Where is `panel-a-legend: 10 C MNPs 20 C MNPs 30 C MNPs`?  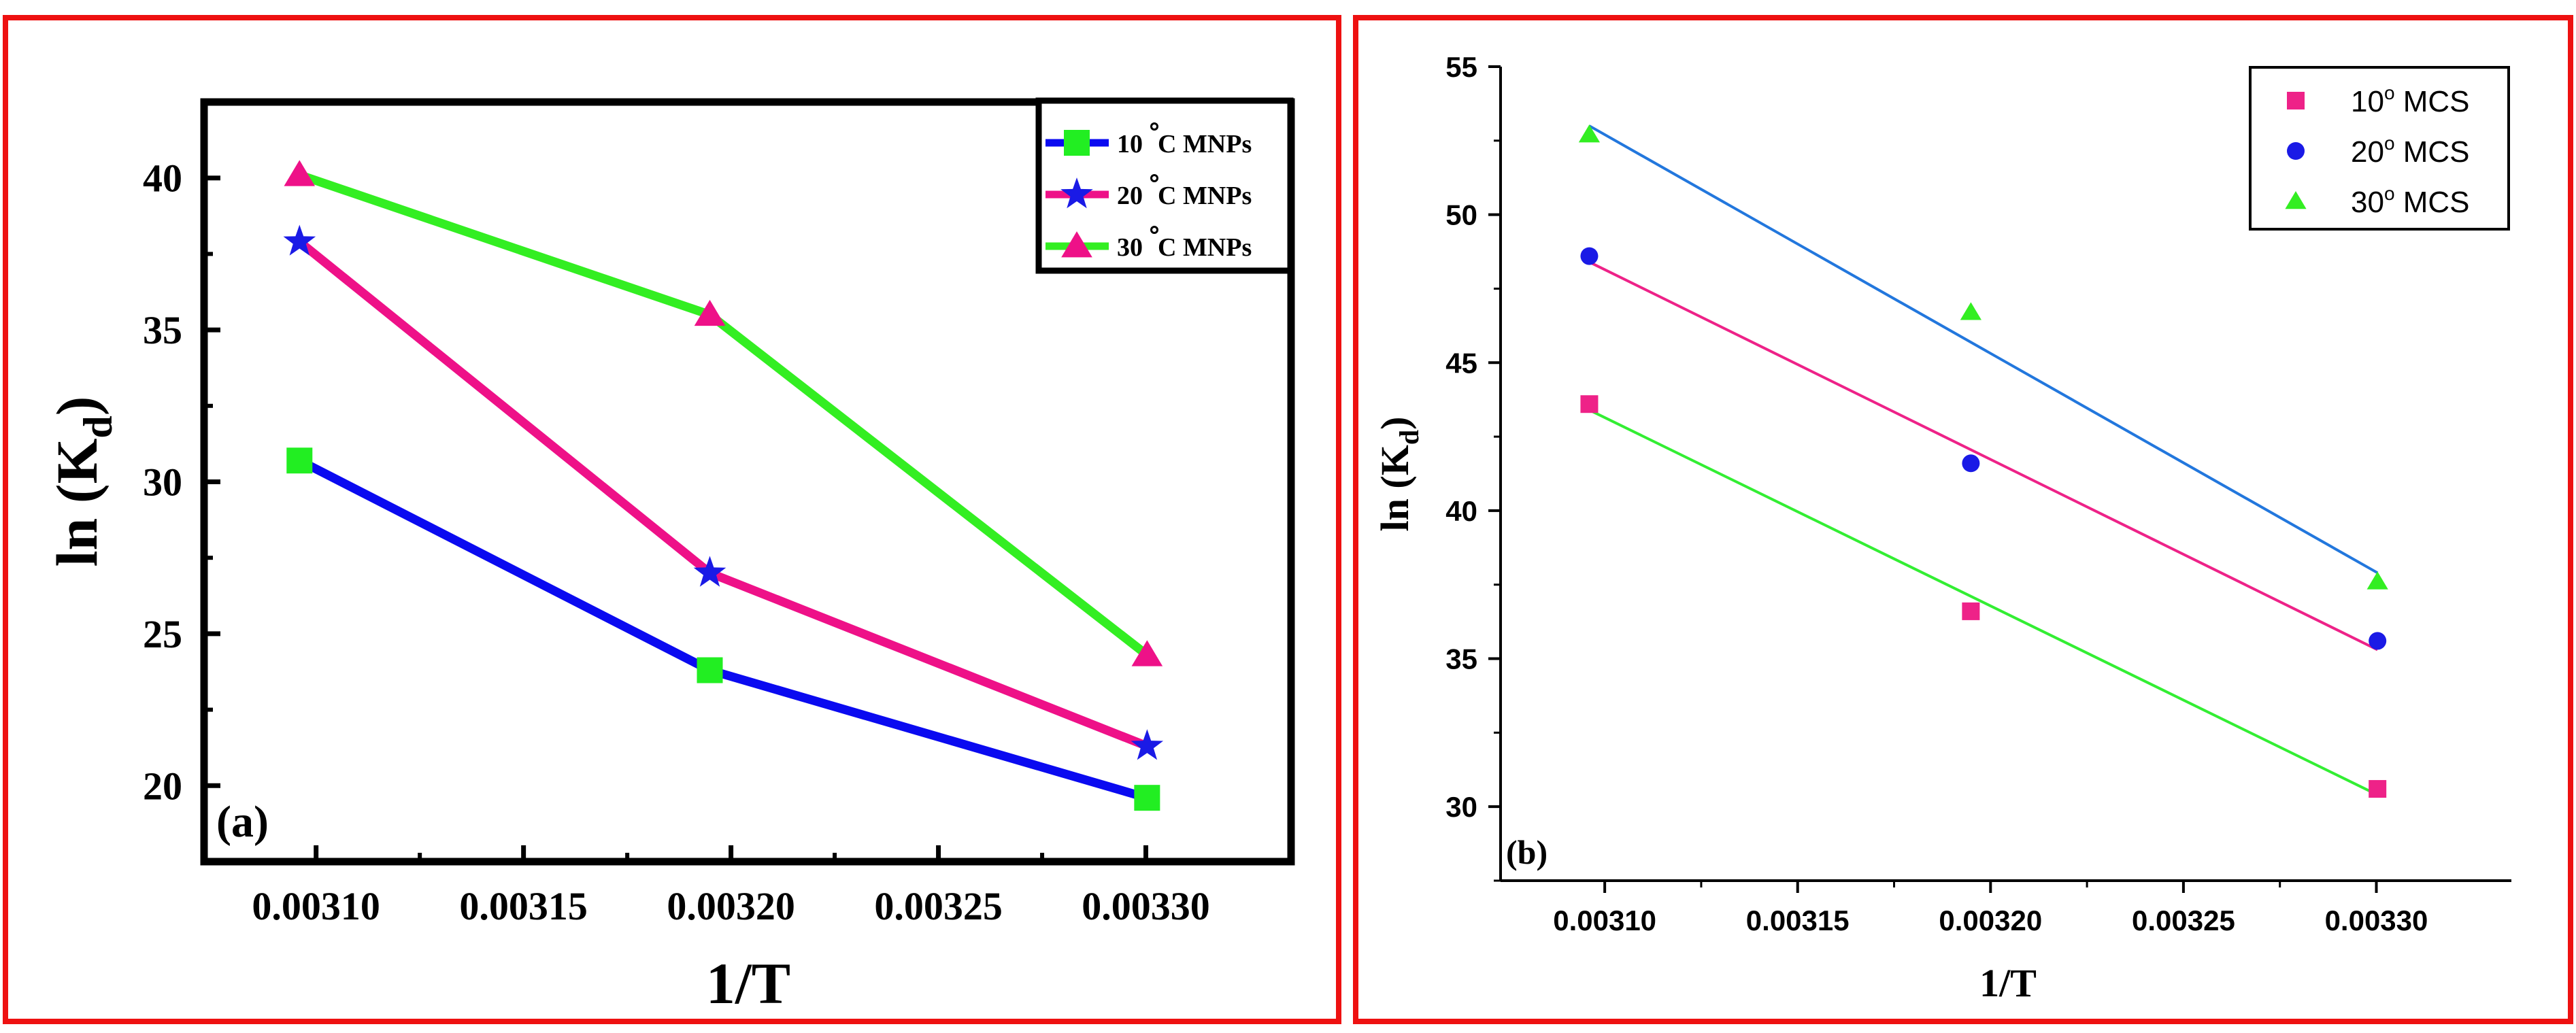 panel-a-legend: 10 C MNPs 20 C MNPs 30 C MNPs is located at coordinates (1164, 186).